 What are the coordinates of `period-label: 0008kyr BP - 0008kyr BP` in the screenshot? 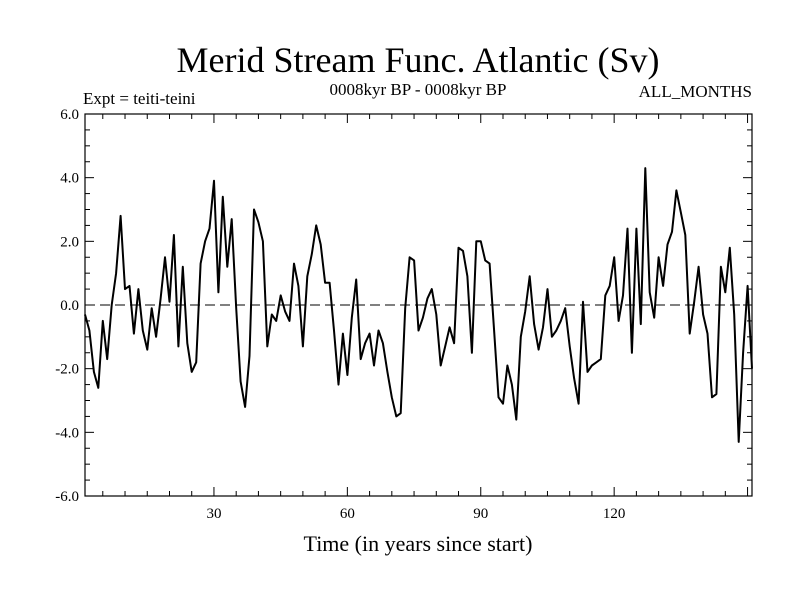 It's located at (418, 89).